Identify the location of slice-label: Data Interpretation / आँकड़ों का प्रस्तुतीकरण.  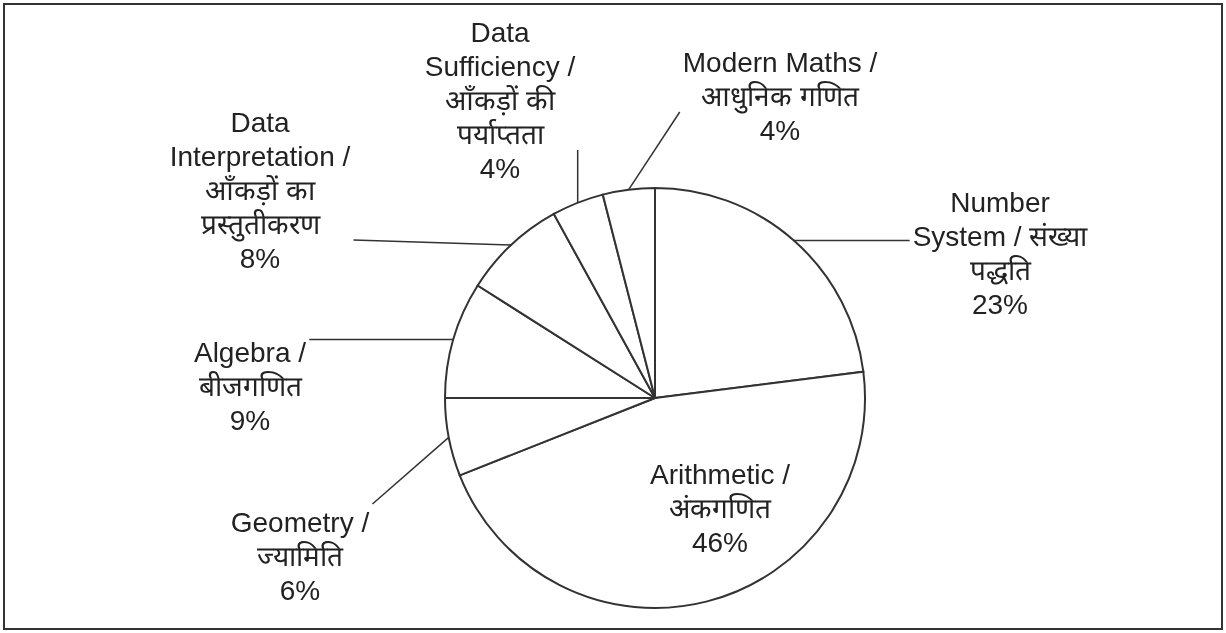
(260, 174).